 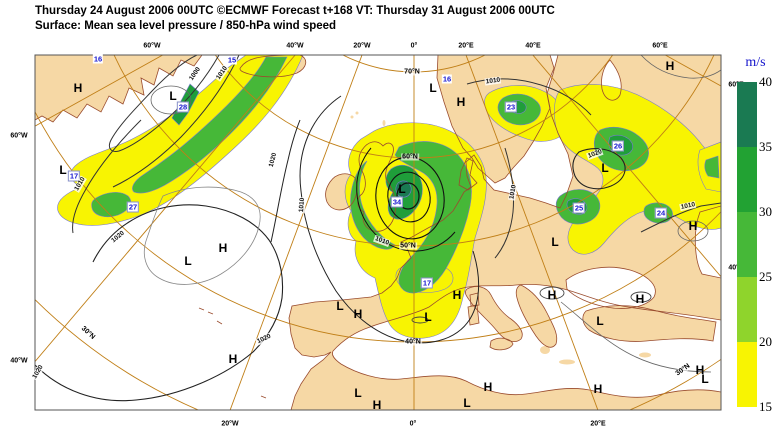 What do you see at coordinates (765, 406) in the screenshot?
I see `legend-tick-label: 15` at bounding box center [765, 406].